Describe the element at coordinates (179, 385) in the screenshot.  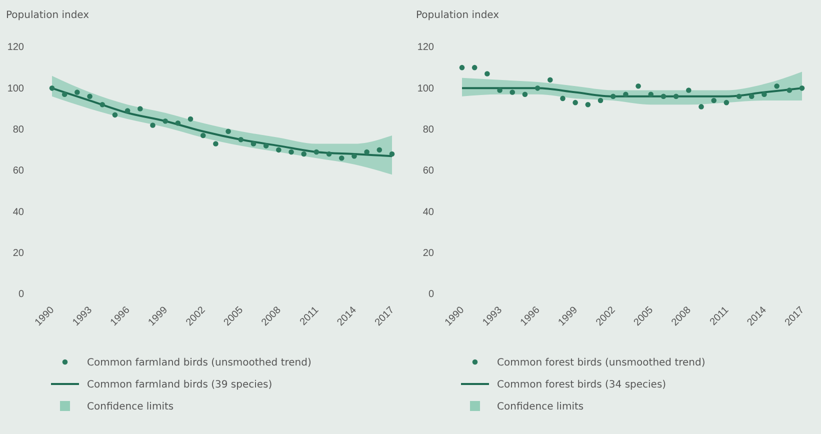
I see `legend-label: Common farmland birds (39 species)` at that location.